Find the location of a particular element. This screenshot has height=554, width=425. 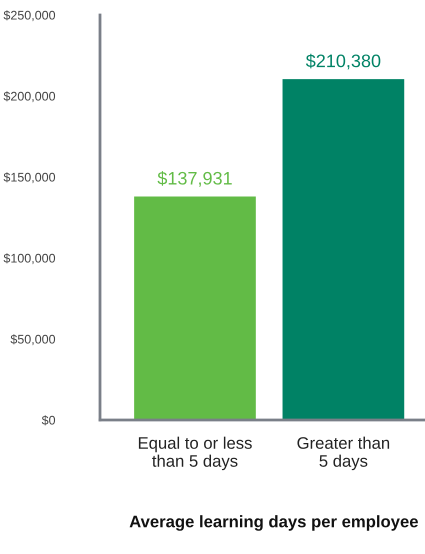

data-label: $137,931 is located at coordinates (195, 179).